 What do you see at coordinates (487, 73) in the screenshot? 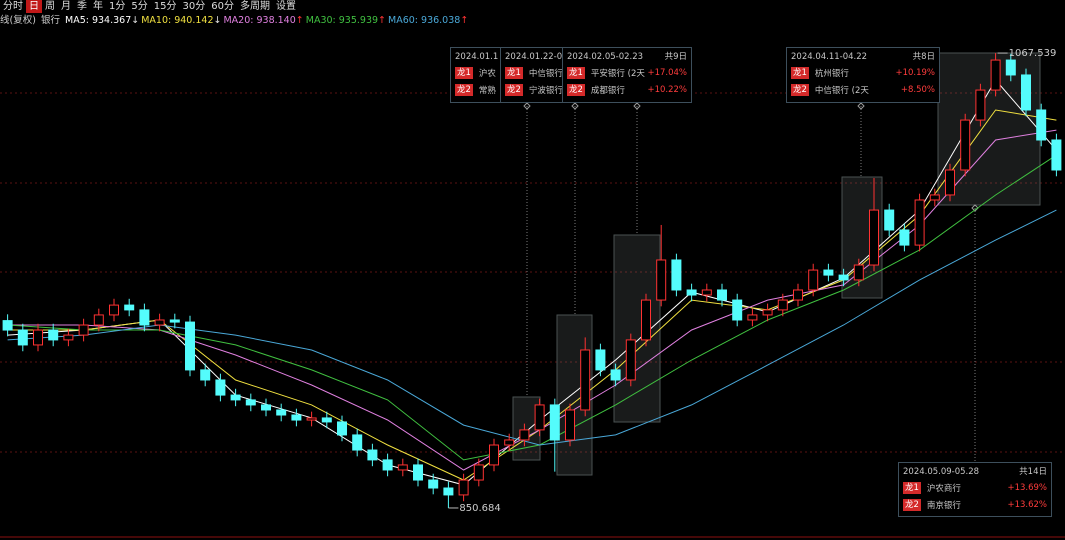
I see `leader-name: 沪农` at bounding box center [487, 73].